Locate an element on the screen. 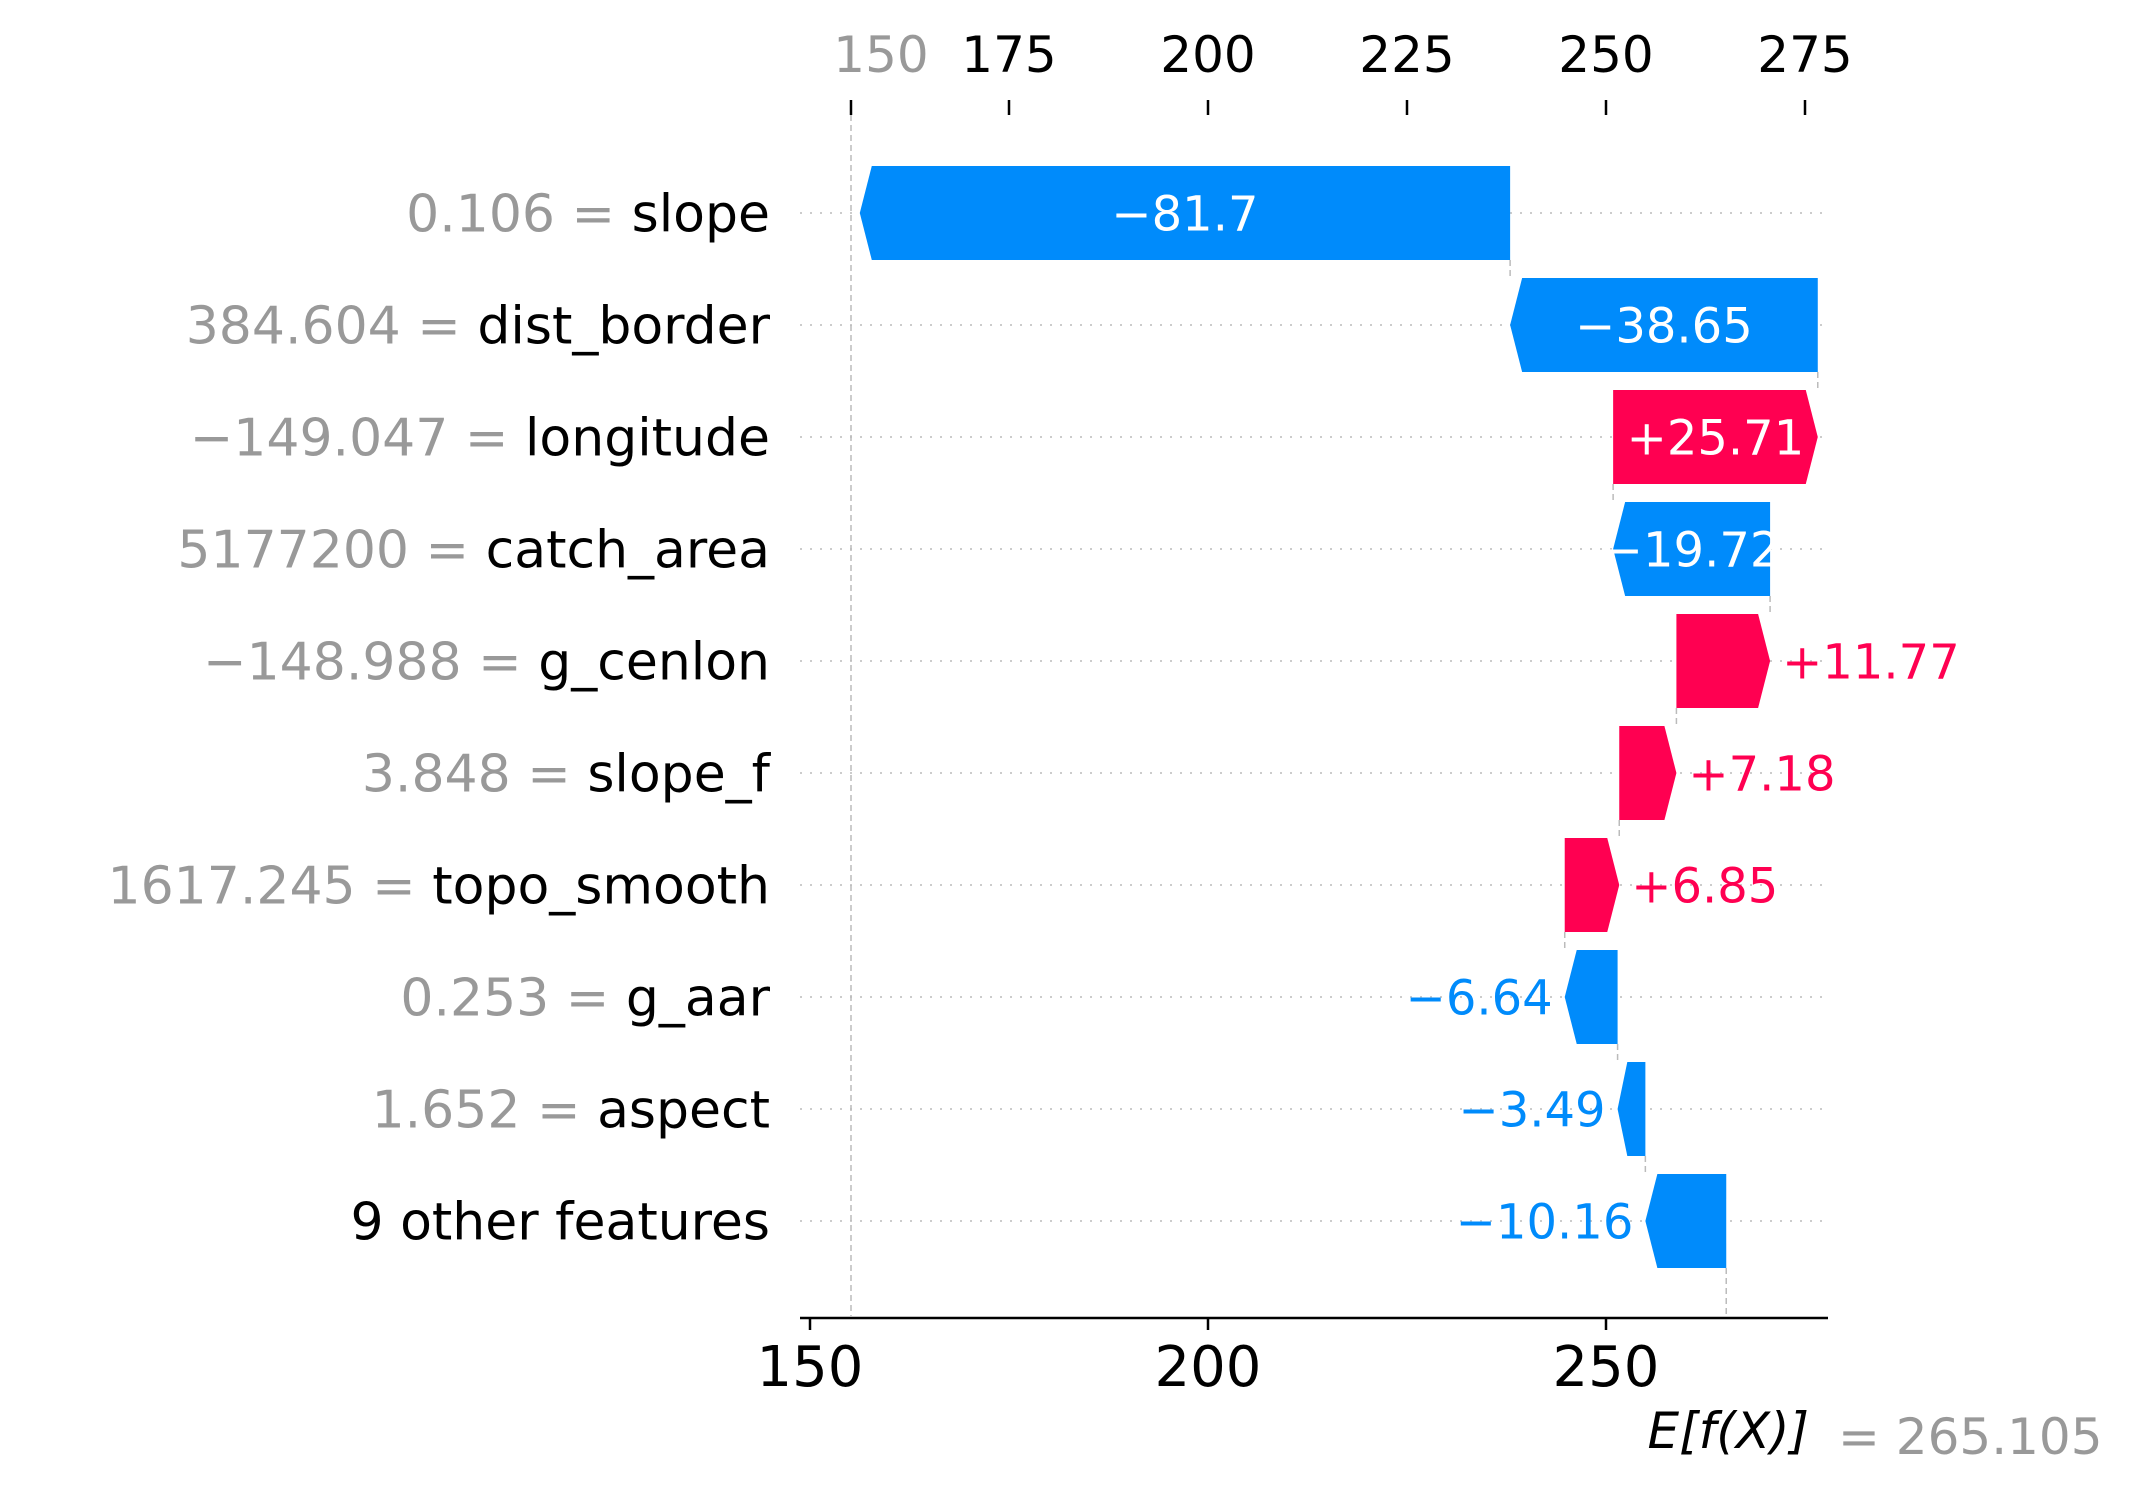 The height and width of the screenshot is (1492, 2132). feature-name: longitude is located at coordinates (647, 439).